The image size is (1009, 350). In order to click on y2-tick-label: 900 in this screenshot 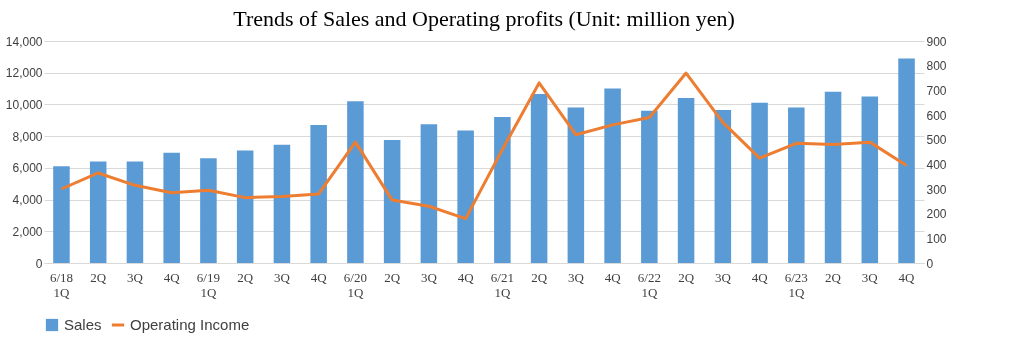, I will do `click(936, 41)`.